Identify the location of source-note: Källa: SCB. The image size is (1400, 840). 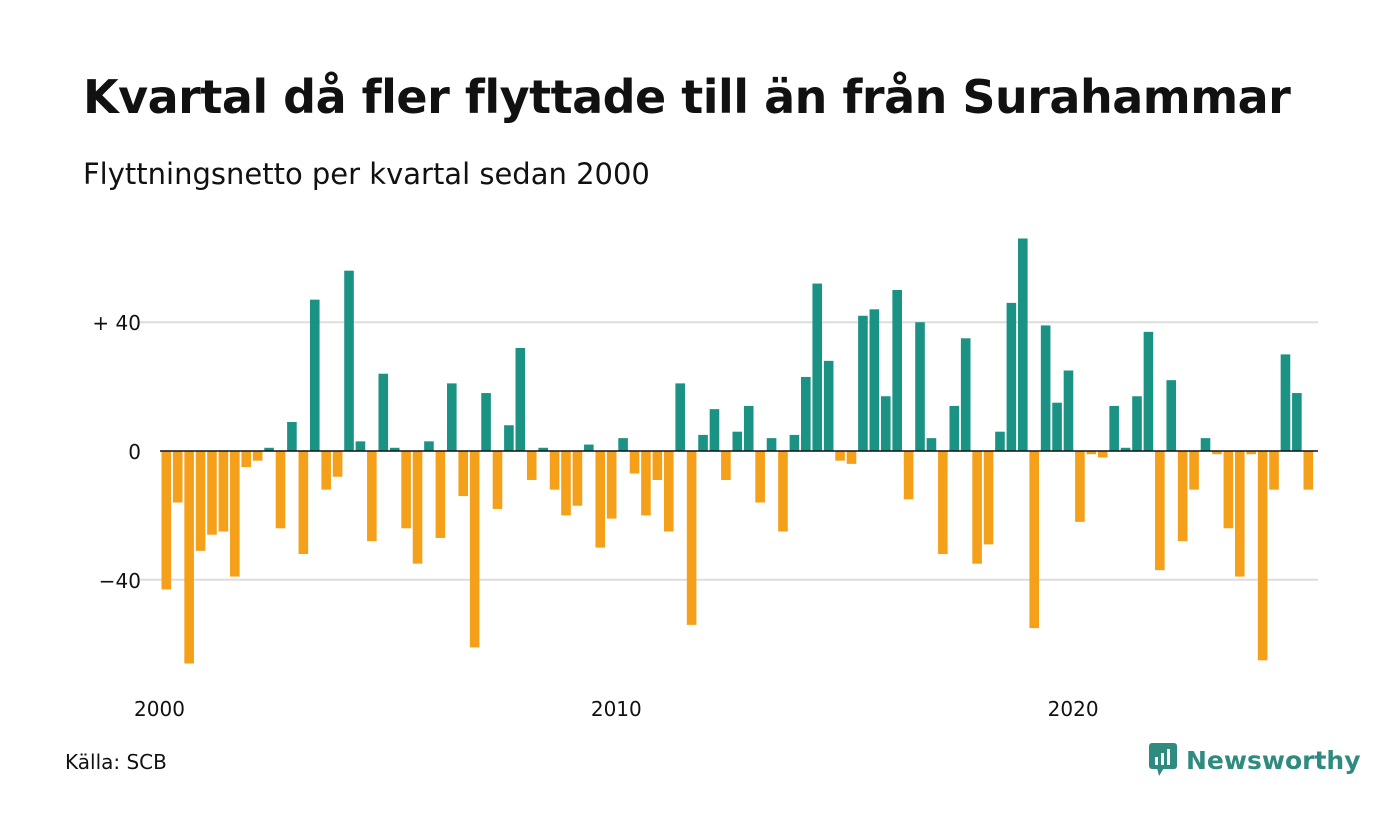
(116, 762).